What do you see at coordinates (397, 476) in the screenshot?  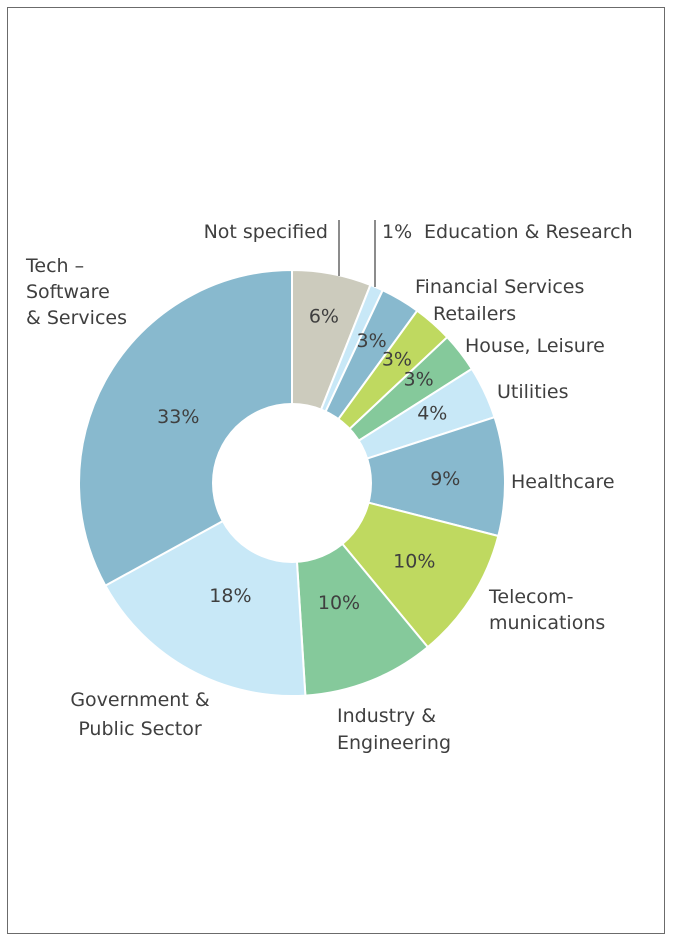 I see `slice-healthcare` at bounding box center [397, 476].